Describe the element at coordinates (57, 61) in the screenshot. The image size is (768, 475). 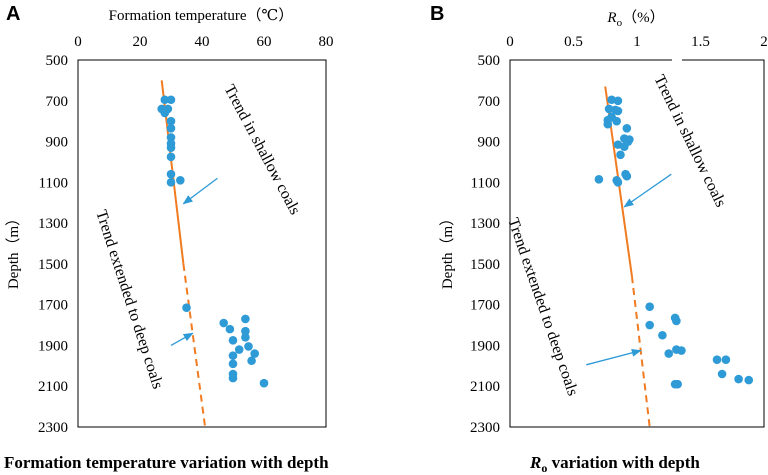
I see `y-tick-label-a: 500` at that location.